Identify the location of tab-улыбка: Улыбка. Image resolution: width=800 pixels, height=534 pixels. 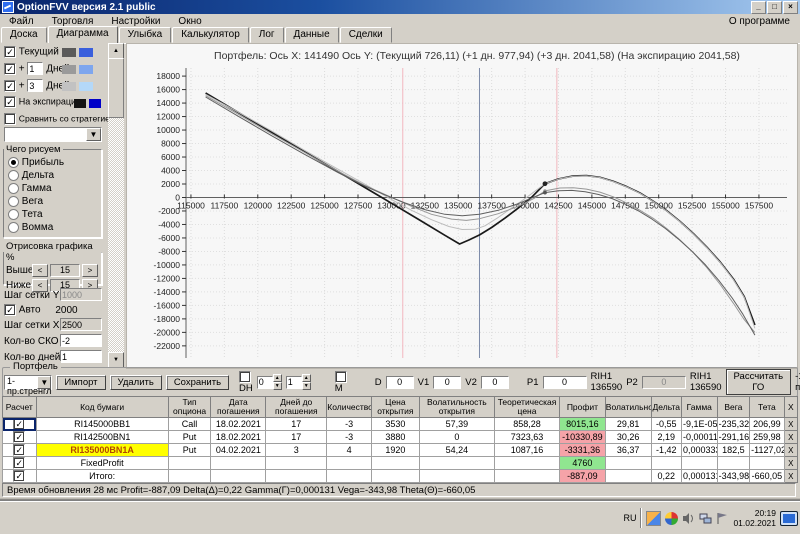
(145, 35).